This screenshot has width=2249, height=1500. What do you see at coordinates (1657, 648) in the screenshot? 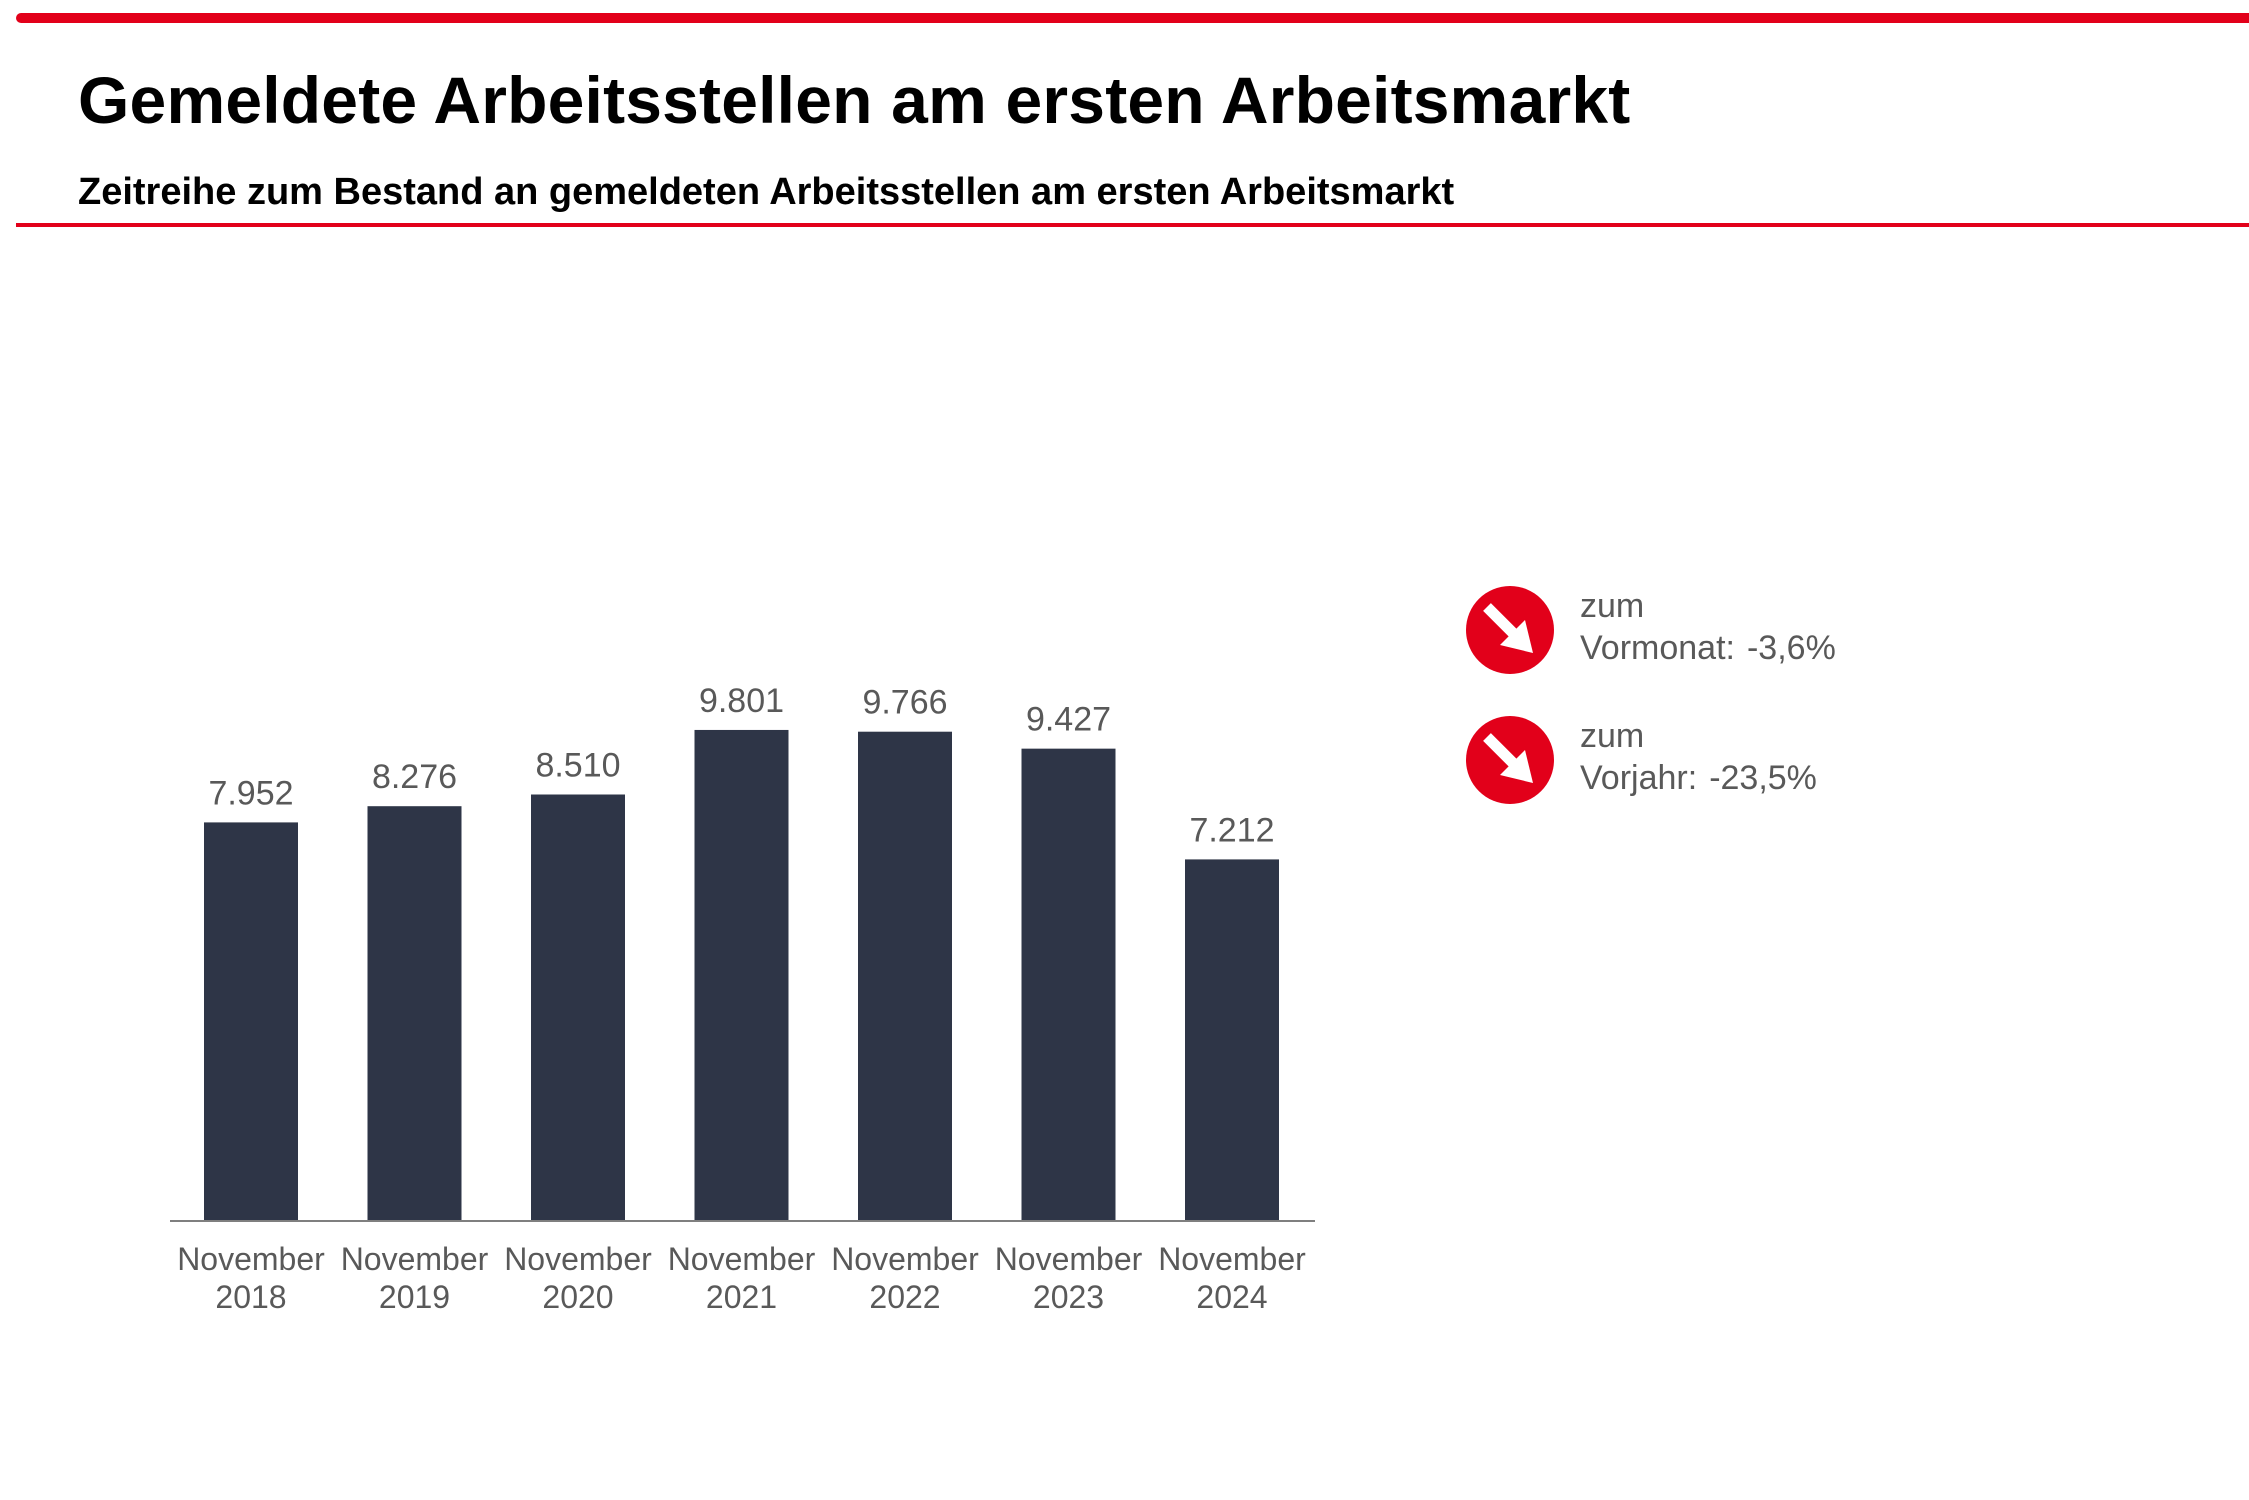
I see `indicator-label: Vormonat:` at bounding box center [1657, 648].